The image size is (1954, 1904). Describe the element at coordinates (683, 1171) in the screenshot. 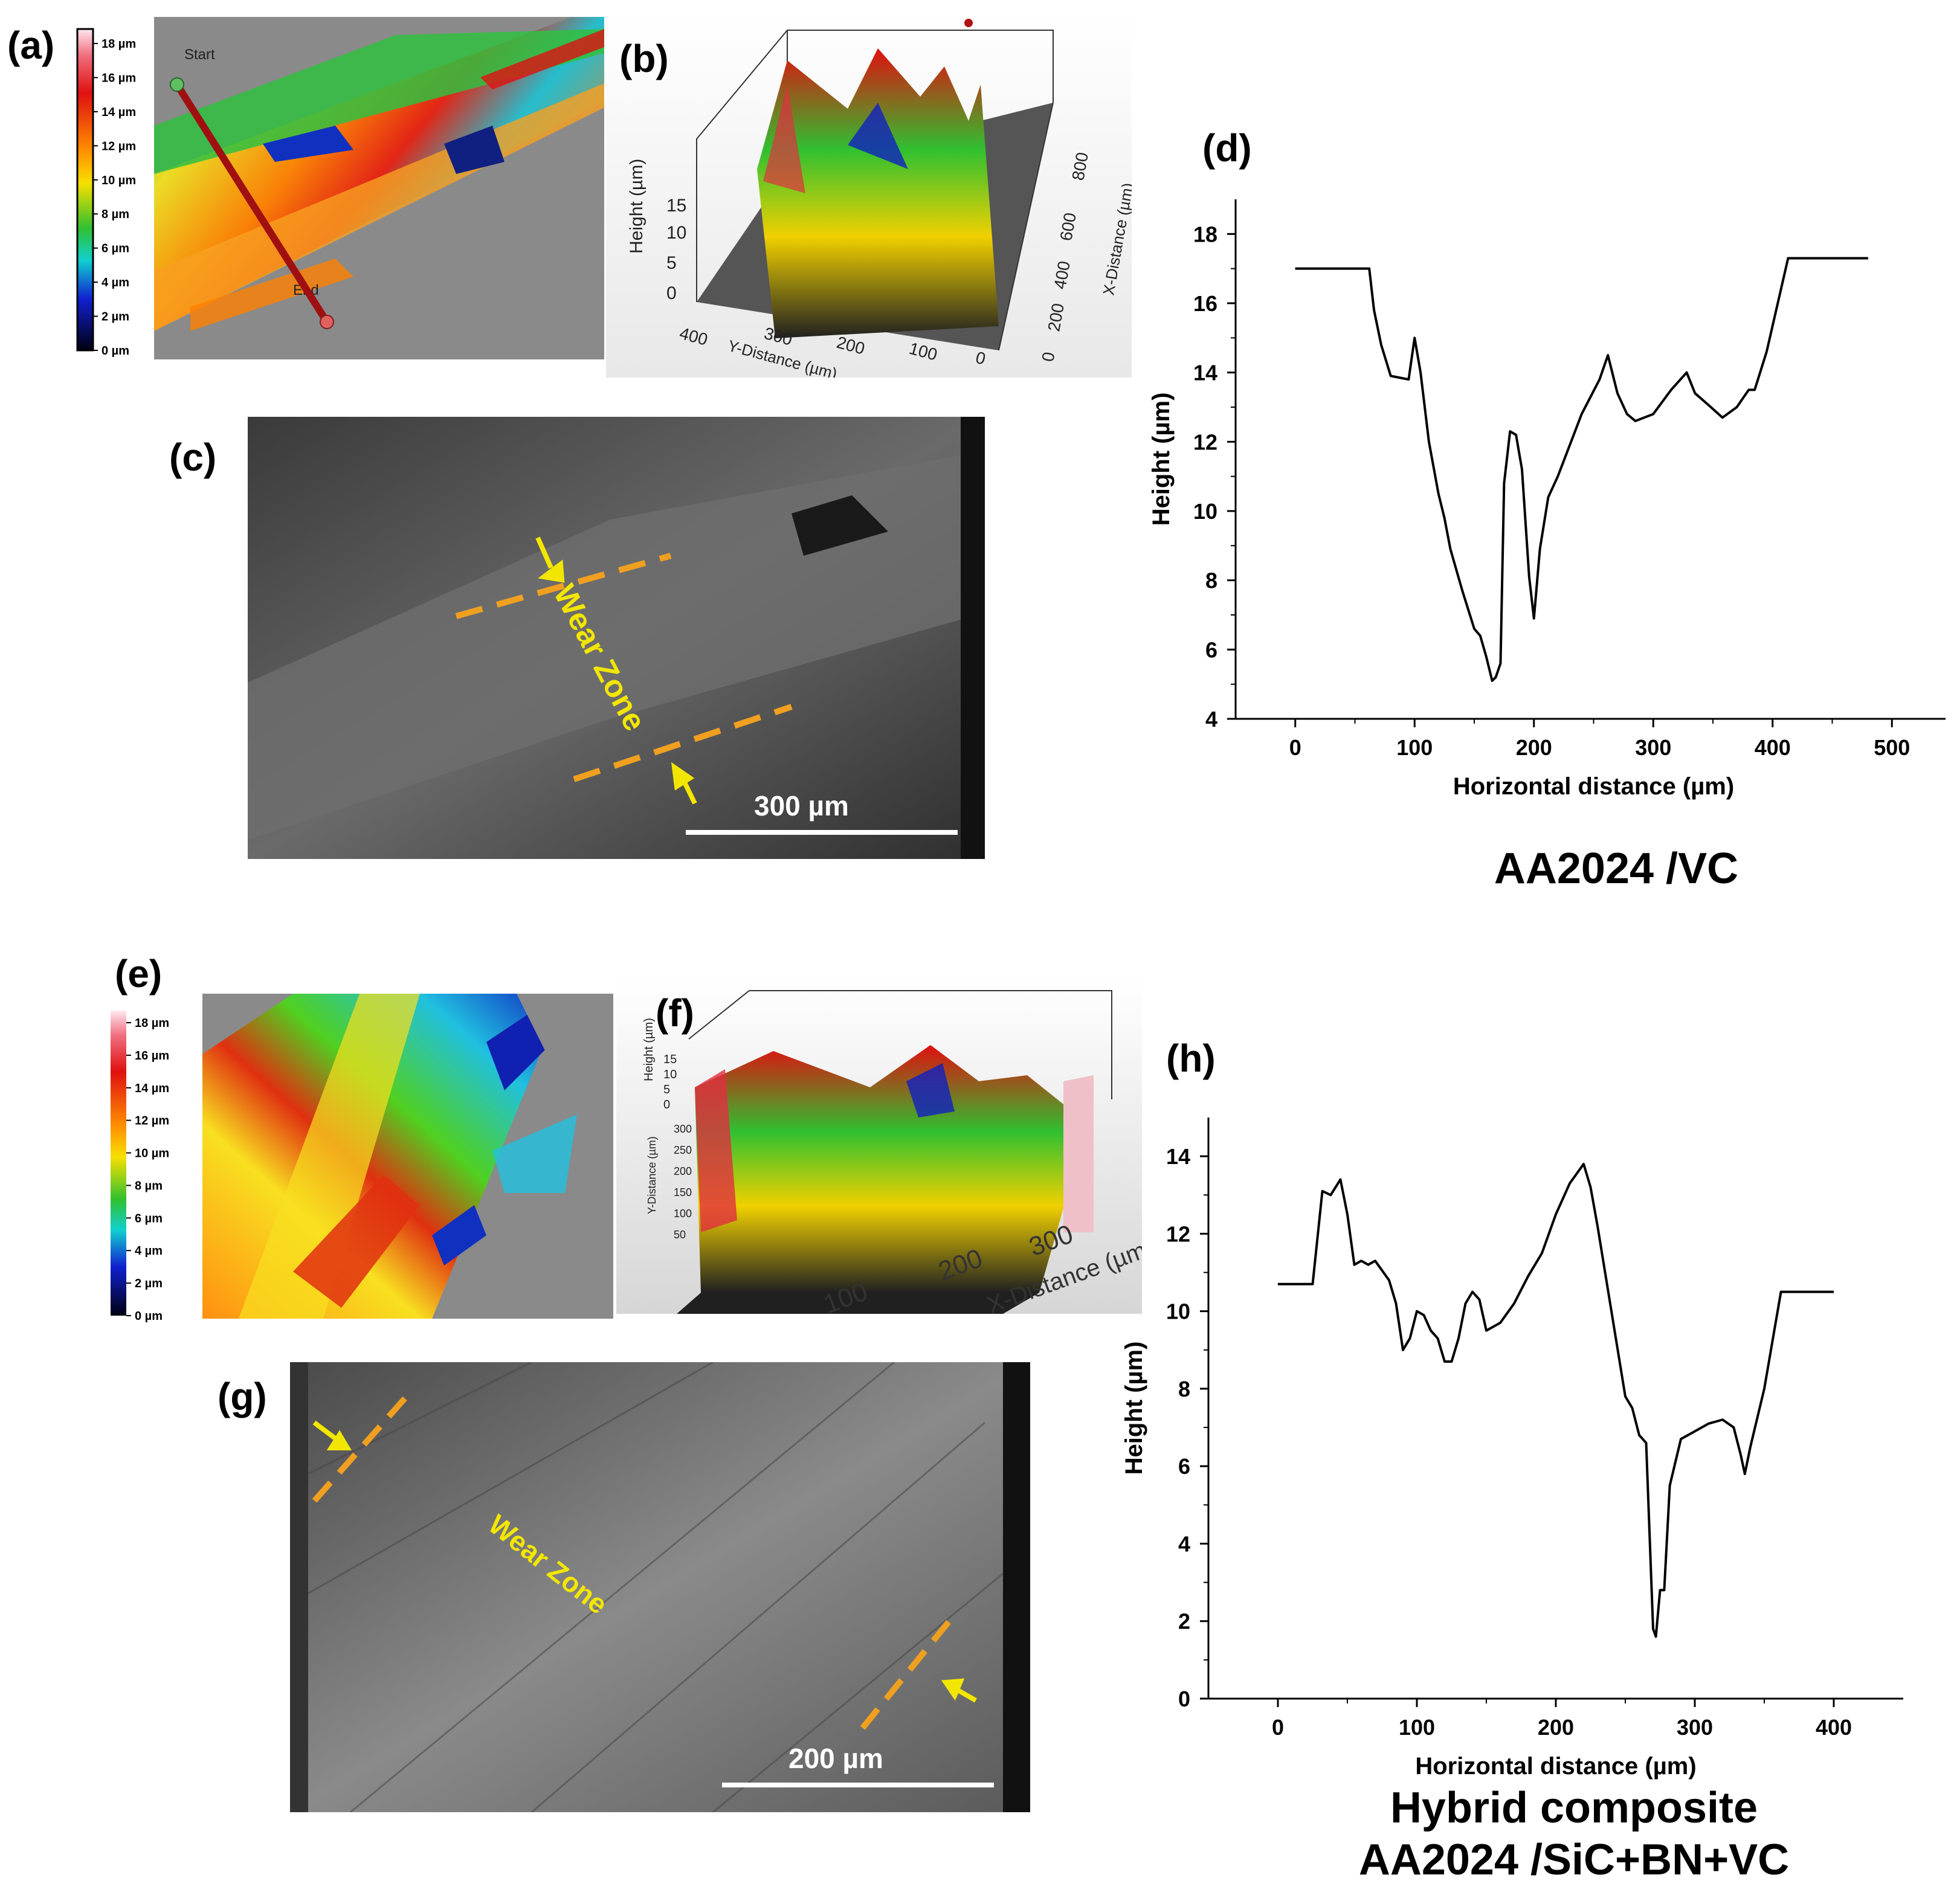

I see `f-y-tick: 200` at that location.